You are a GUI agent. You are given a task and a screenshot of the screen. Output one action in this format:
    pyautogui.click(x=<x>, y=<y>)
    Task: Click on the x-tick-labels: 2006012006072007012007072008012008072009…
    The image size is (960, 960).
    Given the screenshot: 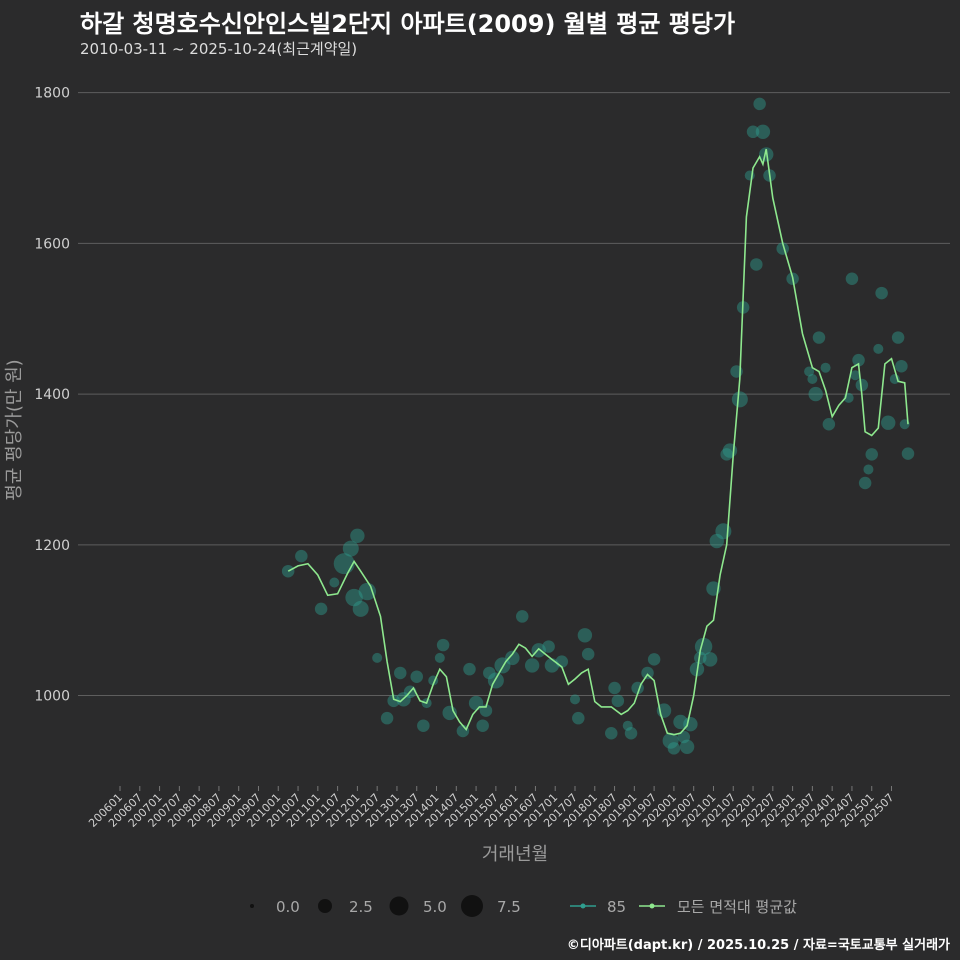 What is the action you would take?
    pyautogui.click(x=491, y=808)
    